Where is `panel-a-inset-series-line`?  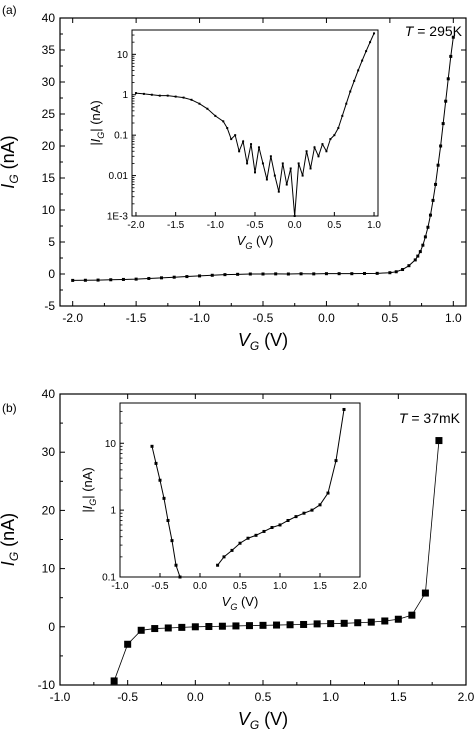
panel-a-inset-series-line is located at coordinates (255, 125).